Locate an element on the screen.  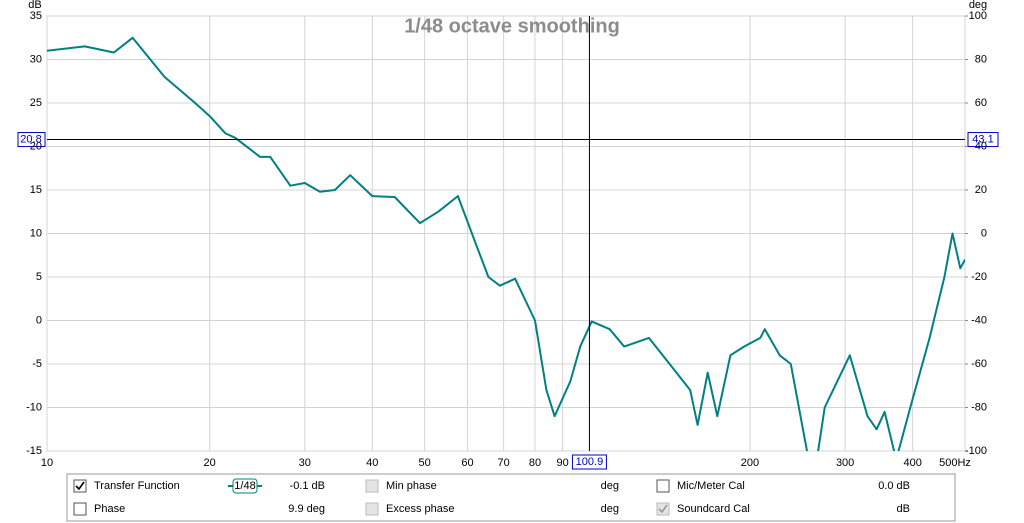
legend-label: Soundcard Cal is located at coordinates (713, 509).